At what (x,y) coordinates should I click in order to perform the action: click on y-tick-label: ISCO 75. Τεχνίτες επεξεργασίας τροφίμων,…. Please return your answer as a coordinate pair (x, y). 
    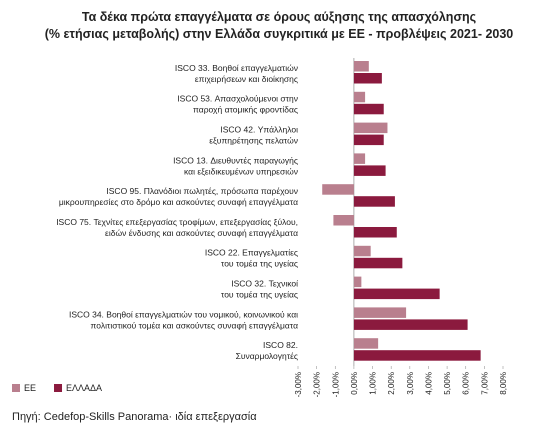
    Looking at the image, I should click on (177, 227).